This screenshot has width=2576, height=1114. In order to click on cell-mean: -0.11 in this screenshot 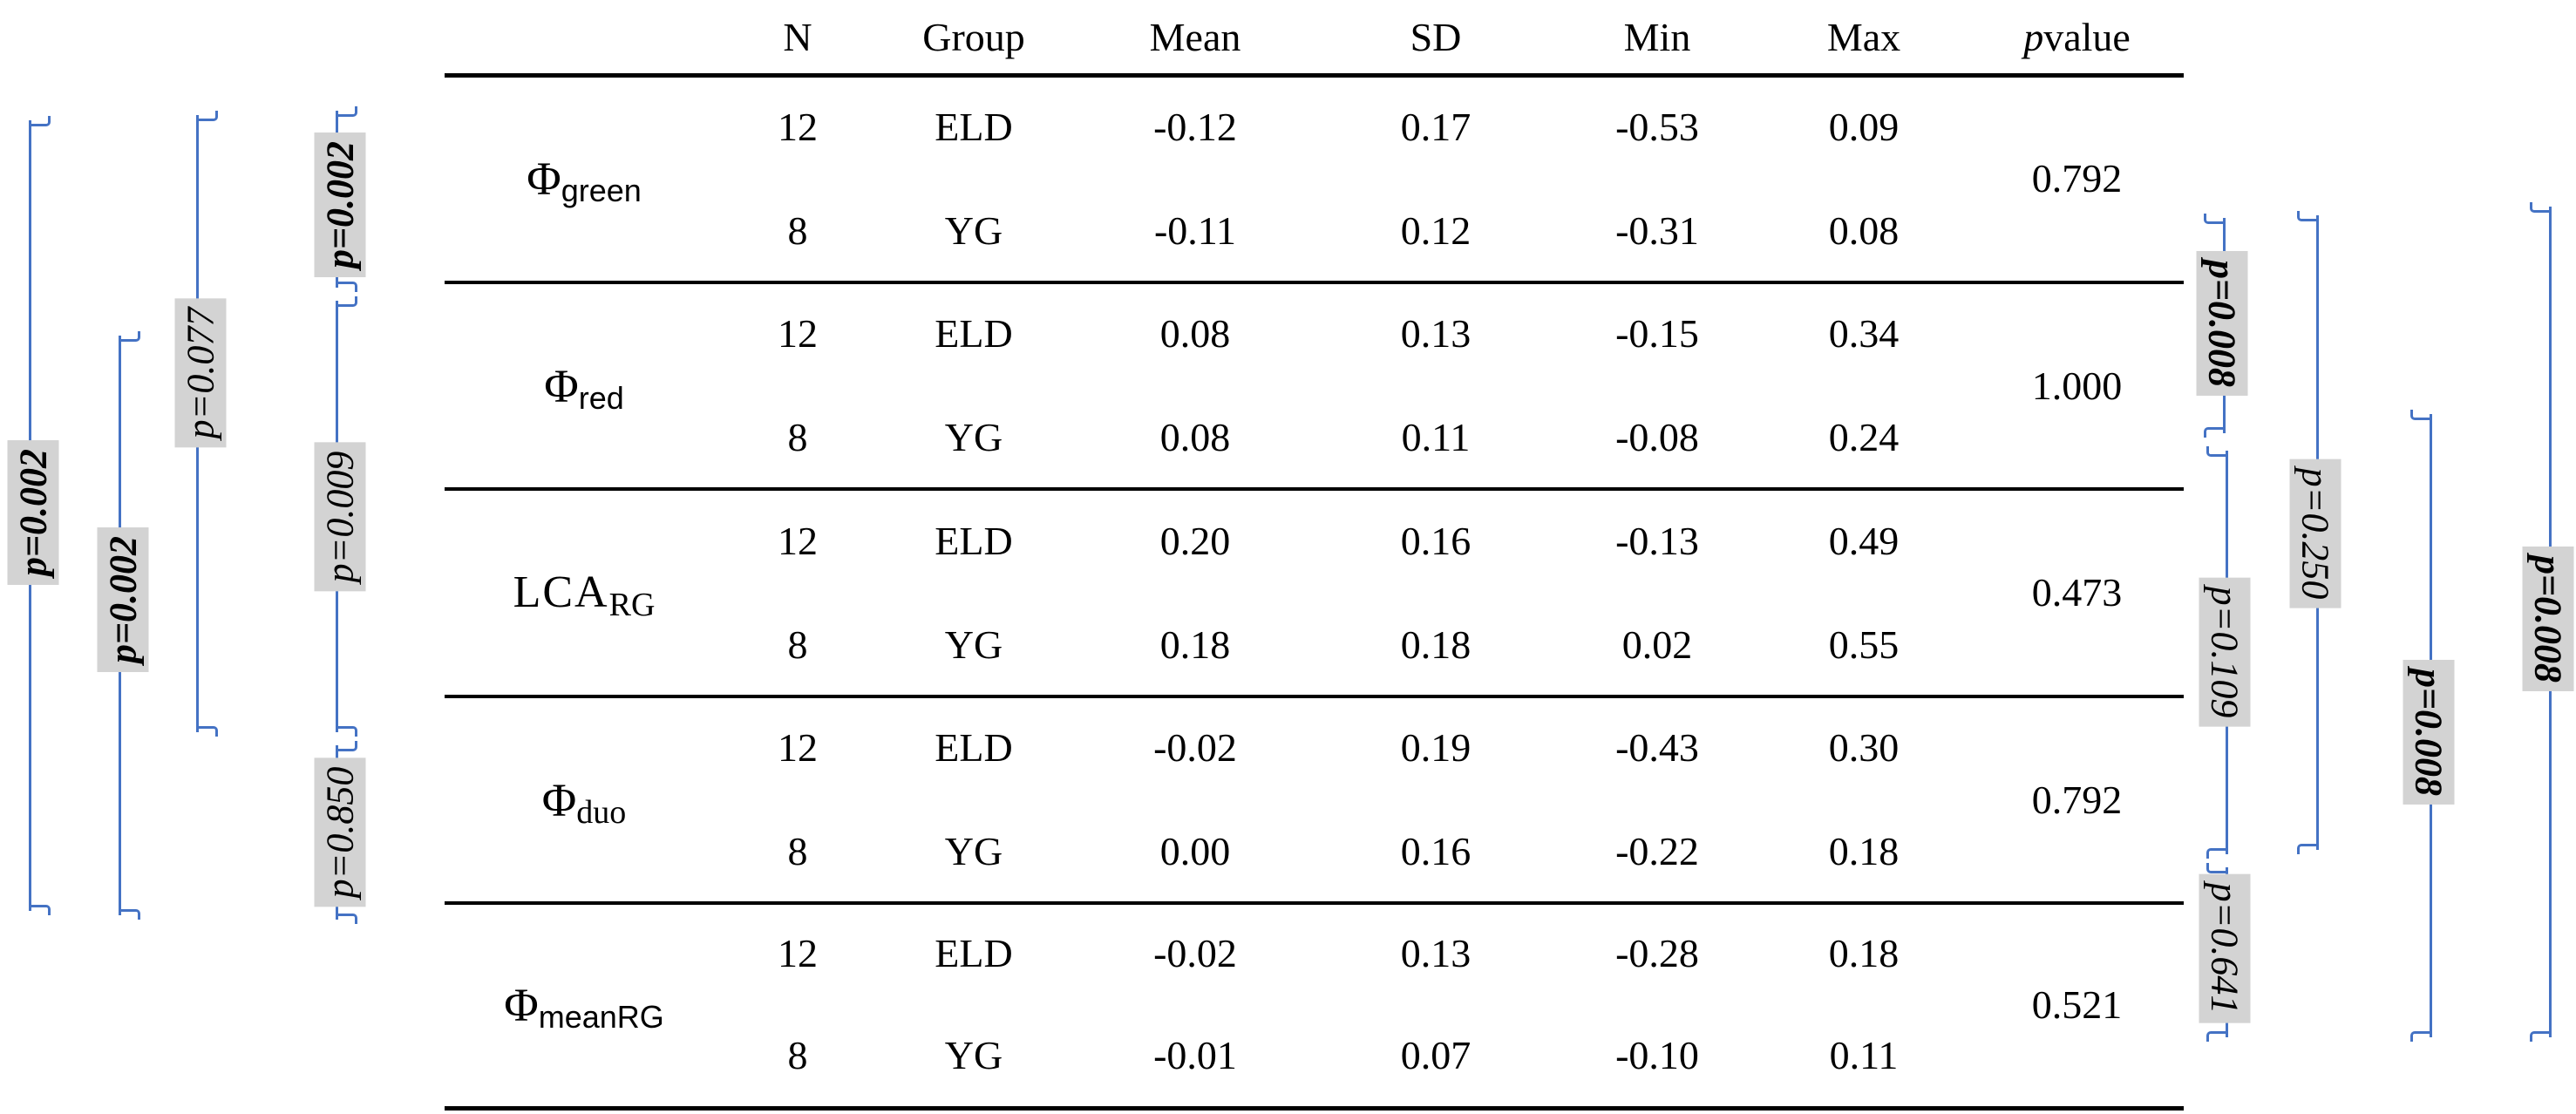, I will do `click(1195, 230)`.